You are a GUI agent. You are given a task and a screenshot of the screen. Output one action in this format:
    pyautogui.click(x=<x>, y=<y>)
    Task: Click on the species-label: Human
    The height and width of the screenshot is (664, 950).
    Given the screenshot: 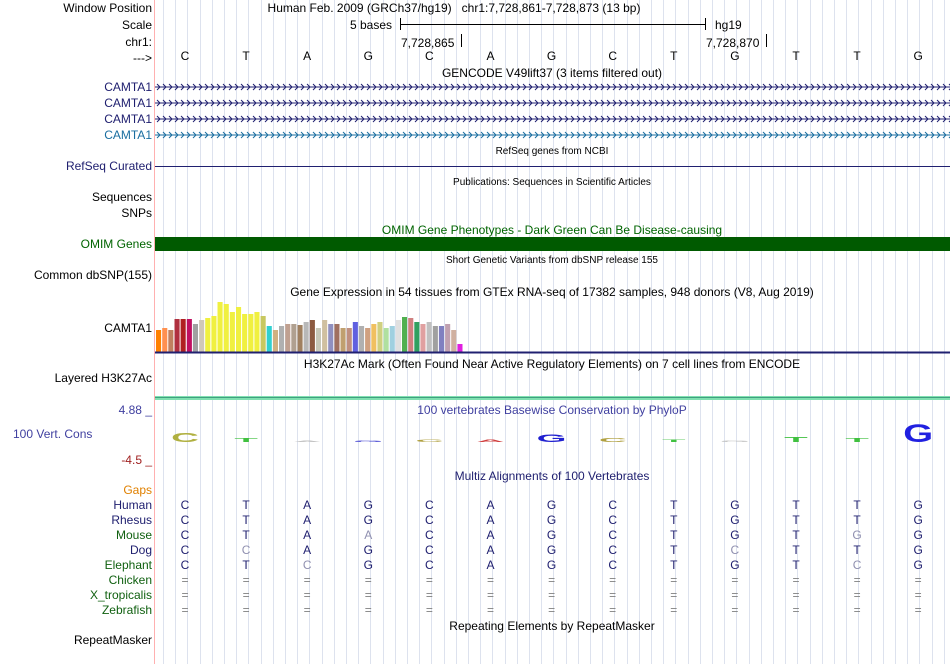 What is the action you would take?
    pyautogui.click(x=132, y=505)
    